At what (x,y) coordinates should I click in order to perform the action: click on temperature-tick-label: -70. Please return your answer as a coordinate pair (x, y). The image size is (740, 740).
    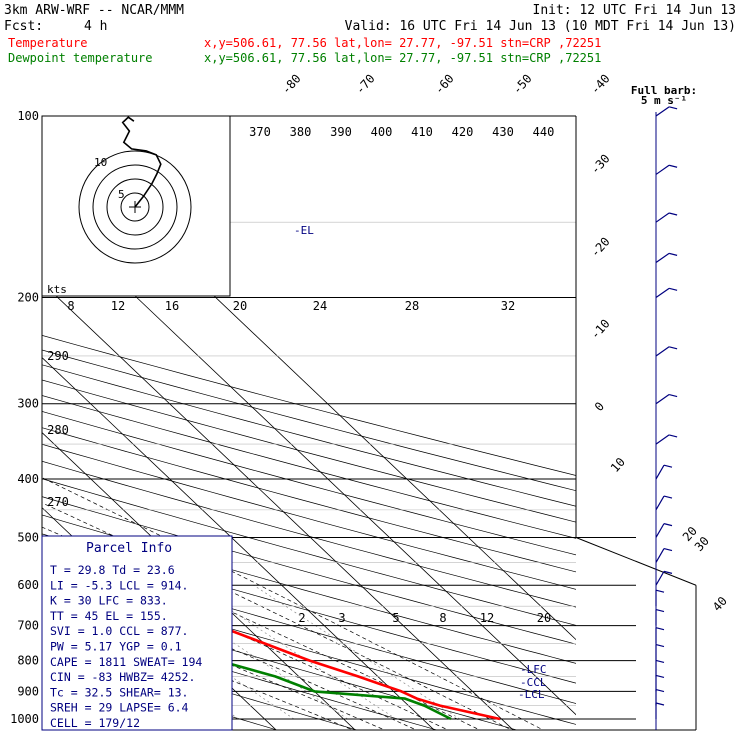
    Looking at the image, I should click on (365, 84).